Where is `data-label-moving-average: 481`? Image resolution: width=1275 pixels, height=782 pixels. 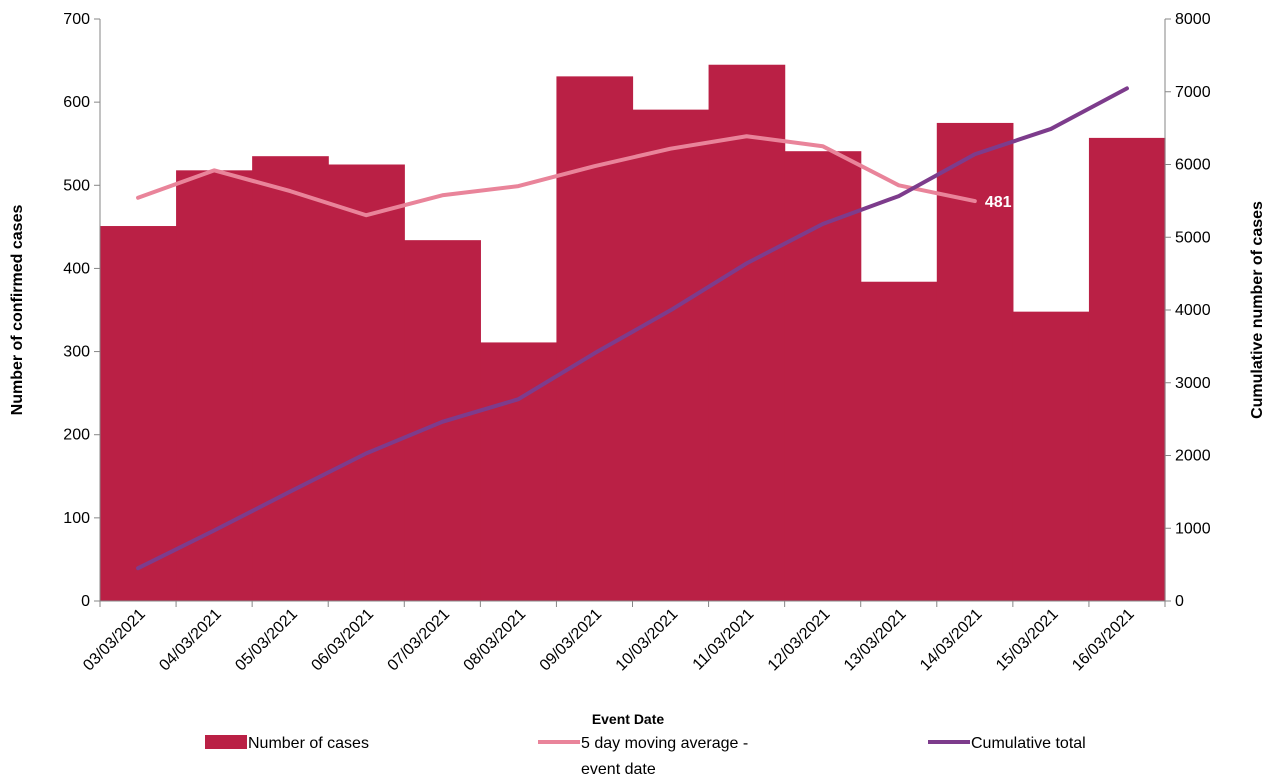 data-label-moving-average: 481 is located at coordinates (998, 202).